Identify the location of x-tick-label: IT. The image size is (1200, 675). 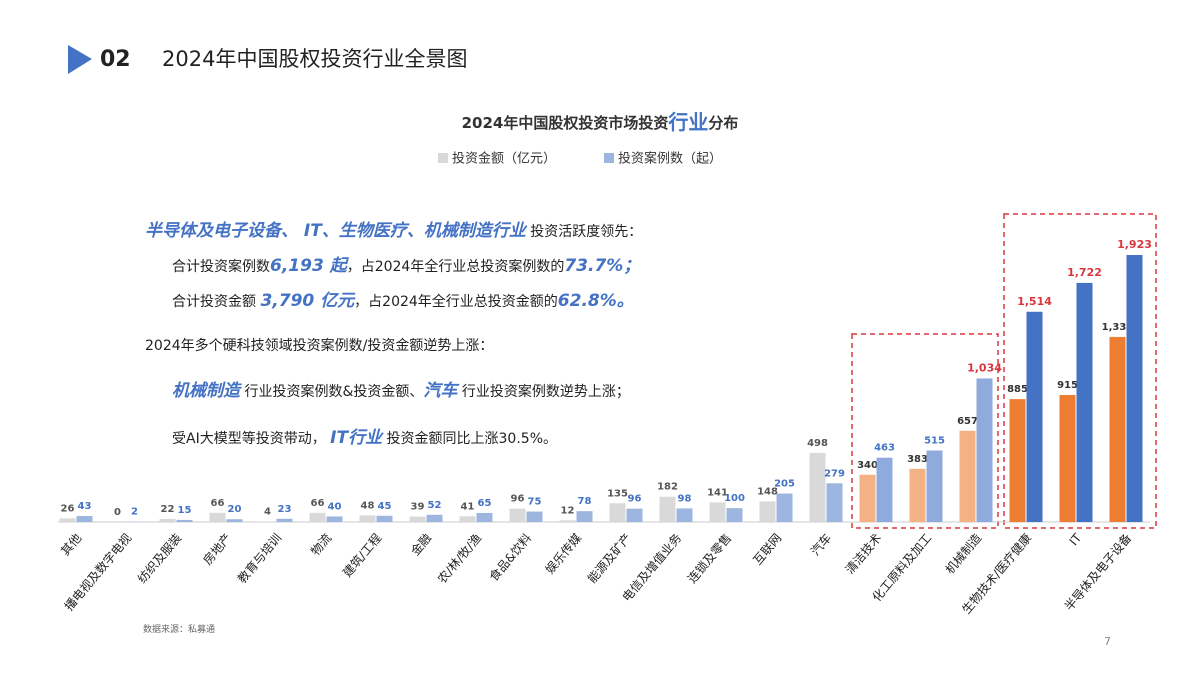
(1076, 539).